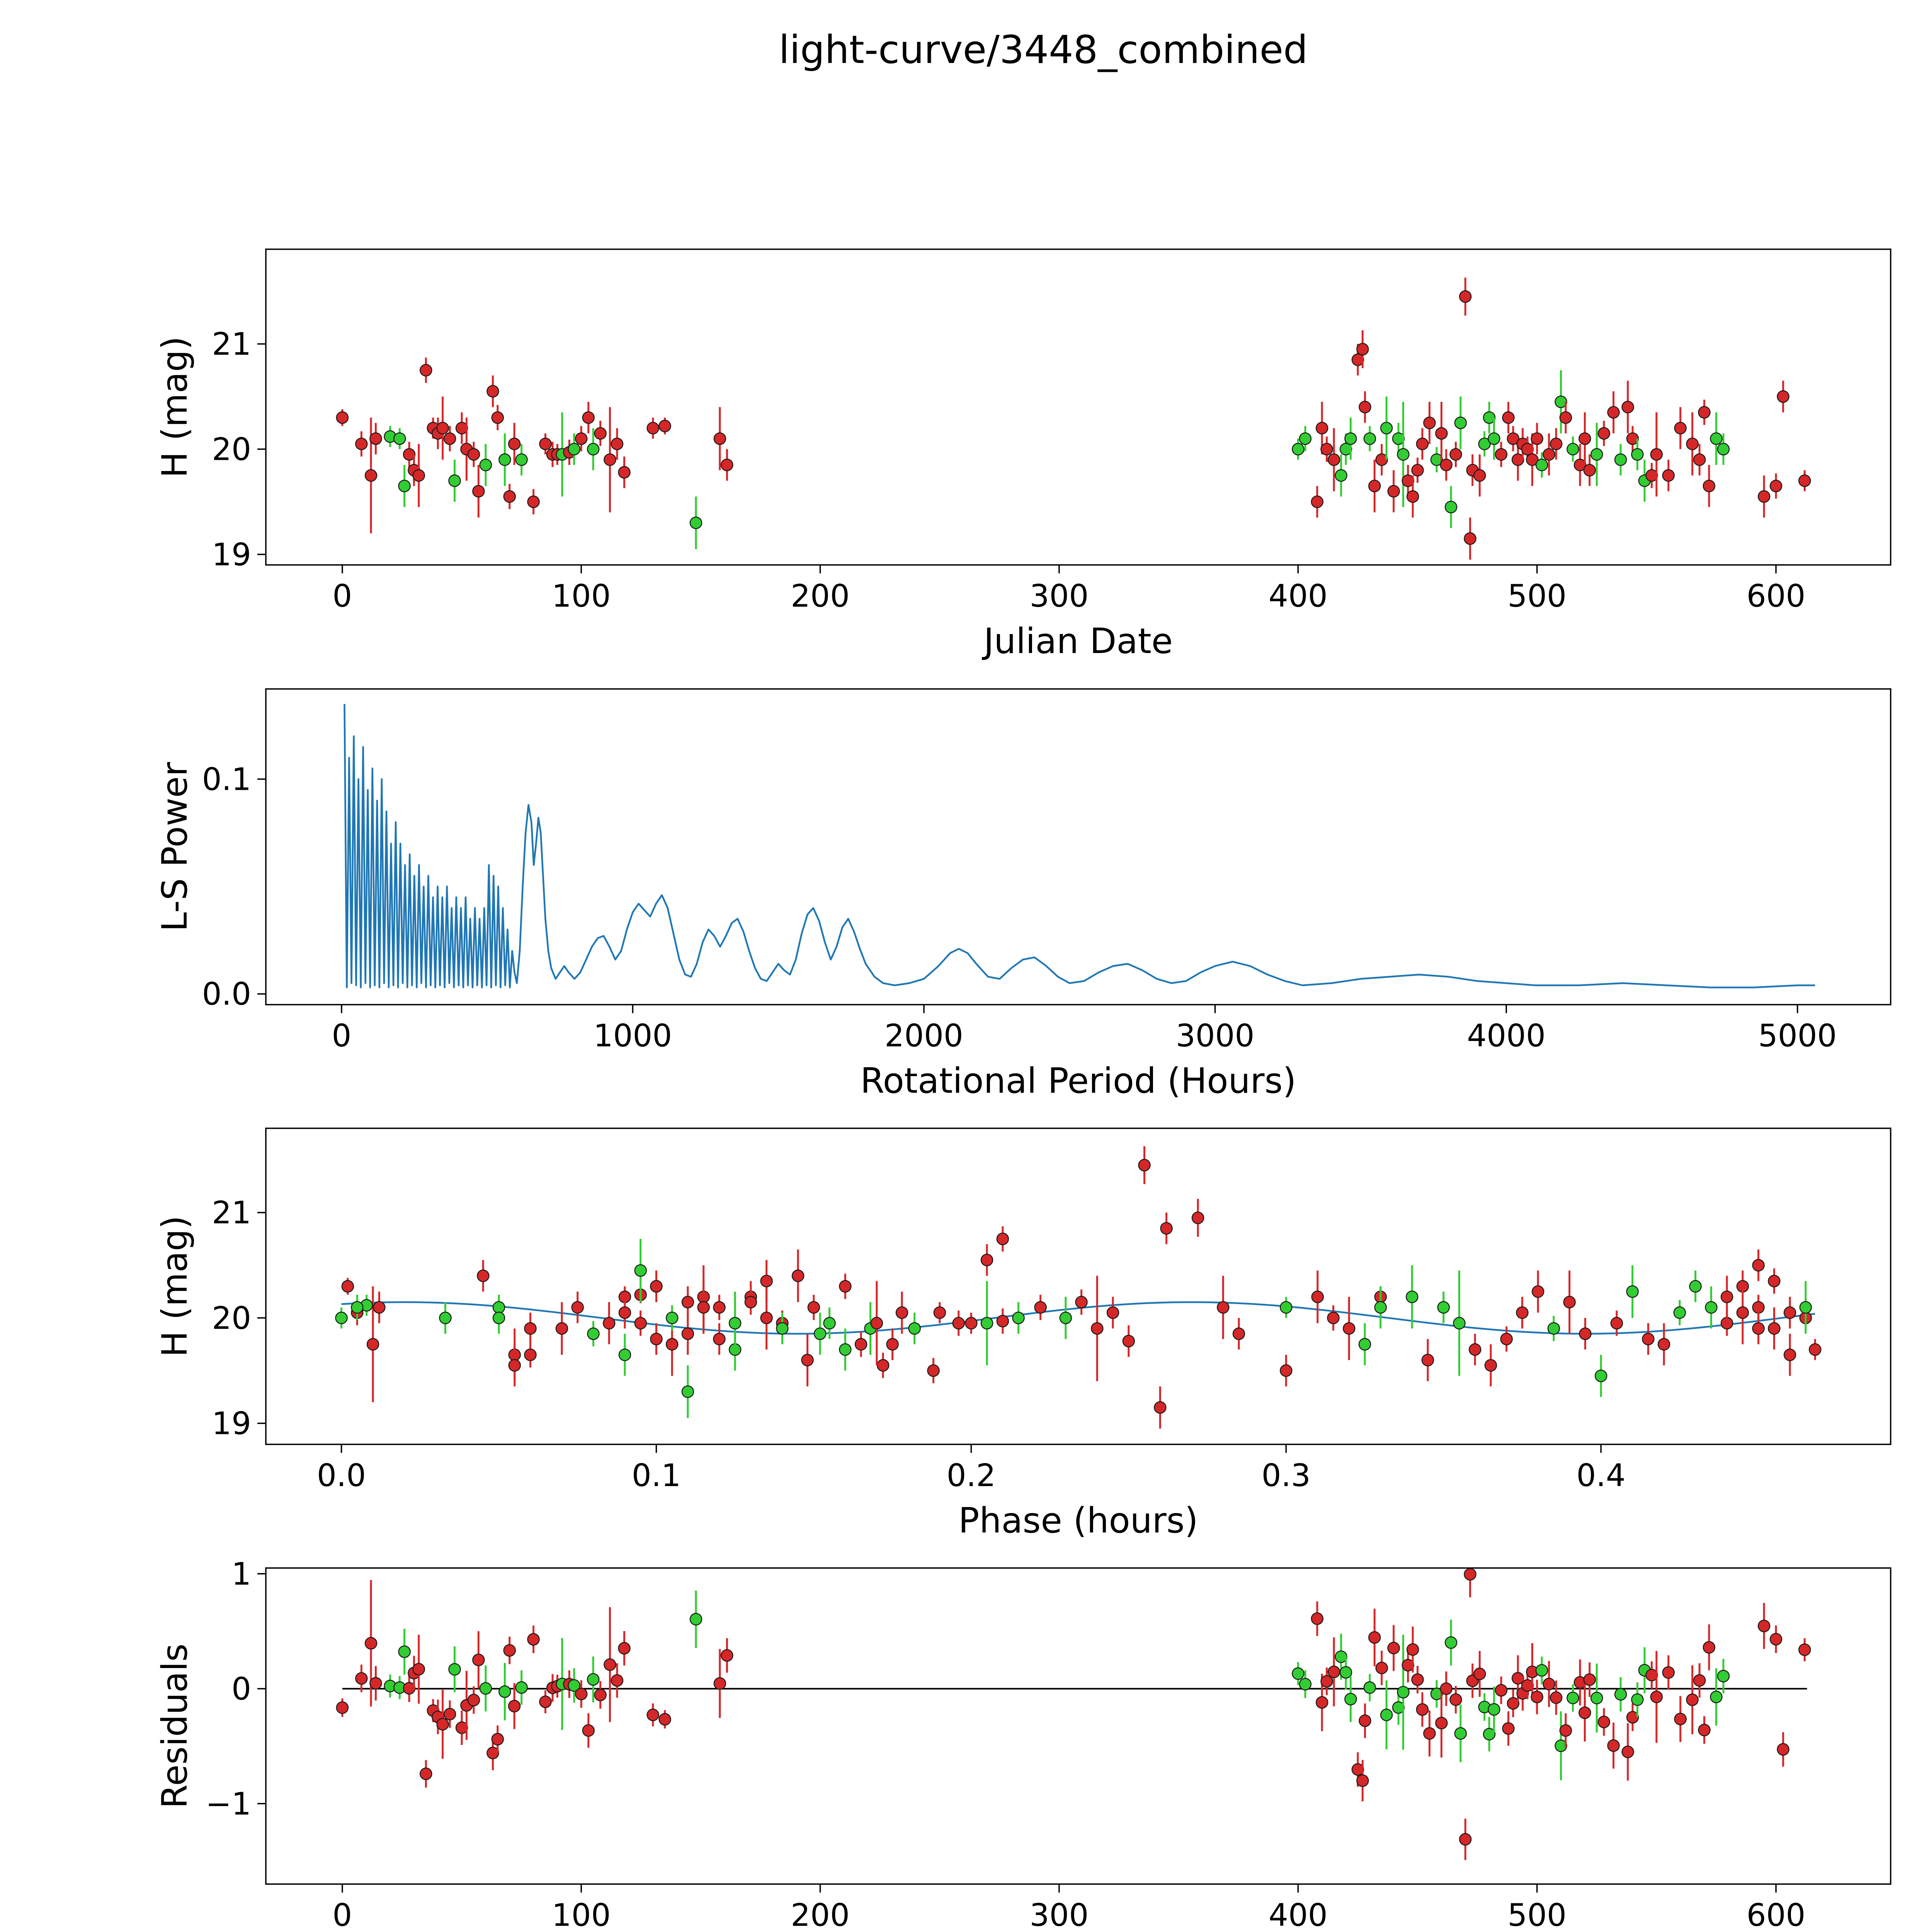  Describe the element at coordinates (232, 1213) in the screenshot. I see `y-tick-label: 21` at that location.